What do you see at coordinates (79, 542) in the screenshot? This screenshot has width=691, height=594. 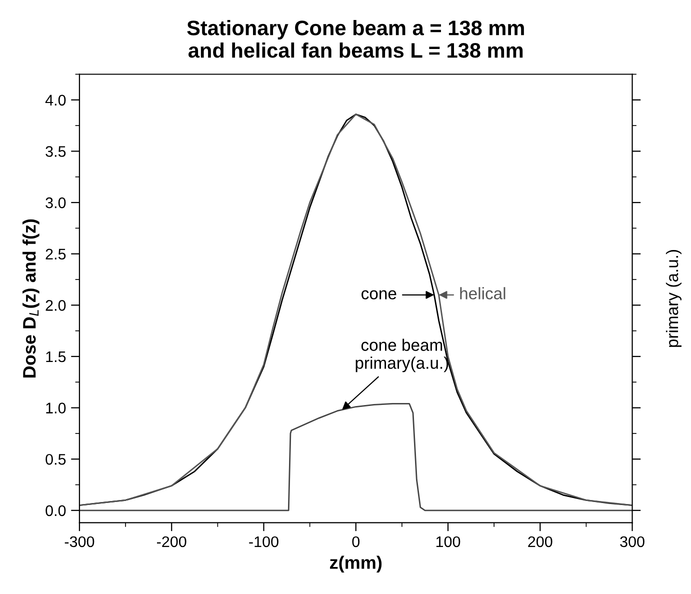 I see `x-tick-label: -300` at bounding box center [79, 542].